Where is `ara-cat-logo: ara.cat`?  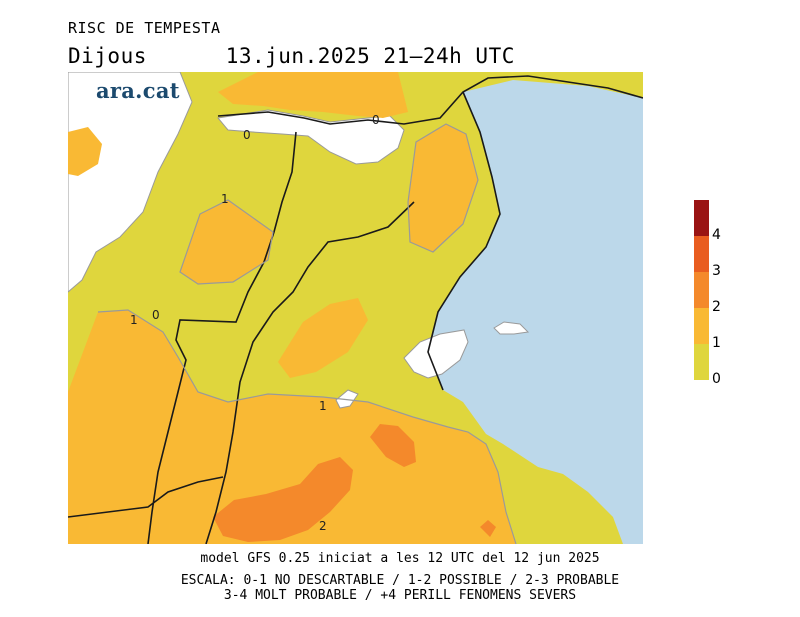 ara-cat-logo: ara.cat is located at coordinates (138, 90).